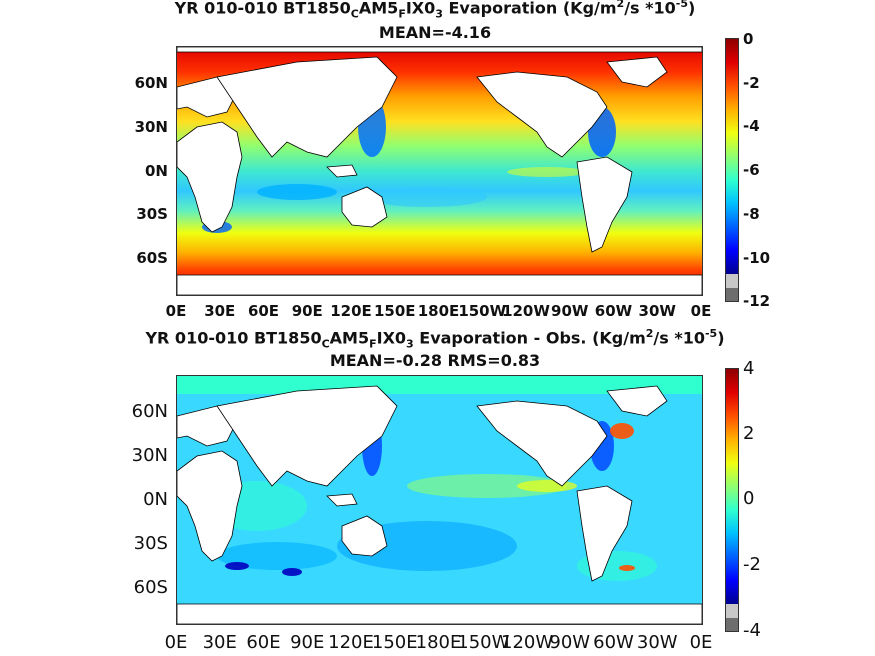 The image size is (875, 656). I want to click on panel2-lon-tick: 150E, so click(394, 642).